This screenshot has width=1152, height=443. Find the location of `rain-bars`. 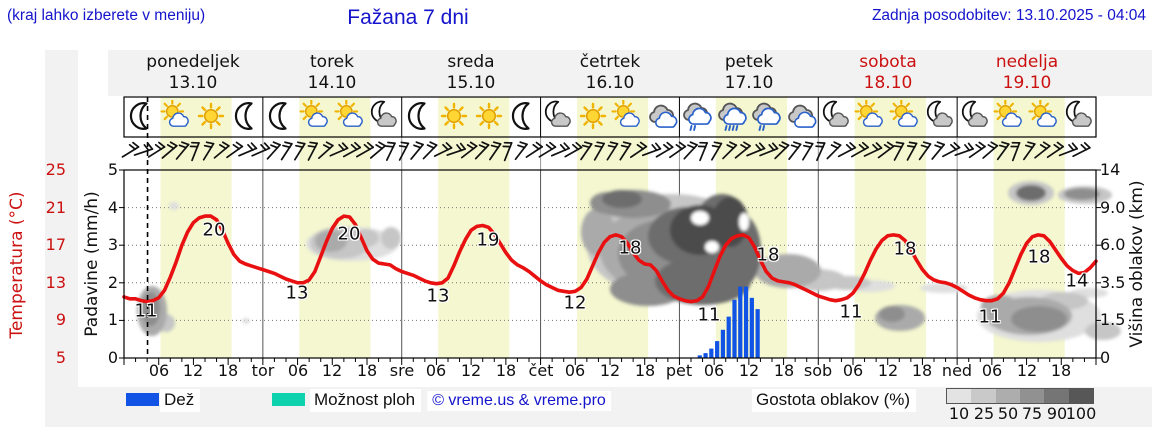

rain-bars is located at coordinates (728, 322).